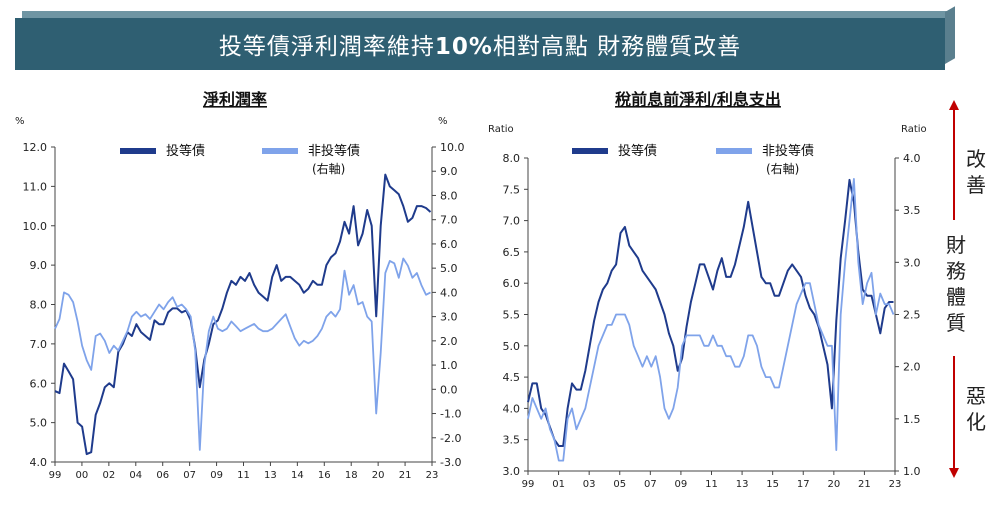  Describe the element at coordinates (55, 475) in the screenshot. I see `chart1-xtick-label: 99` at that location.